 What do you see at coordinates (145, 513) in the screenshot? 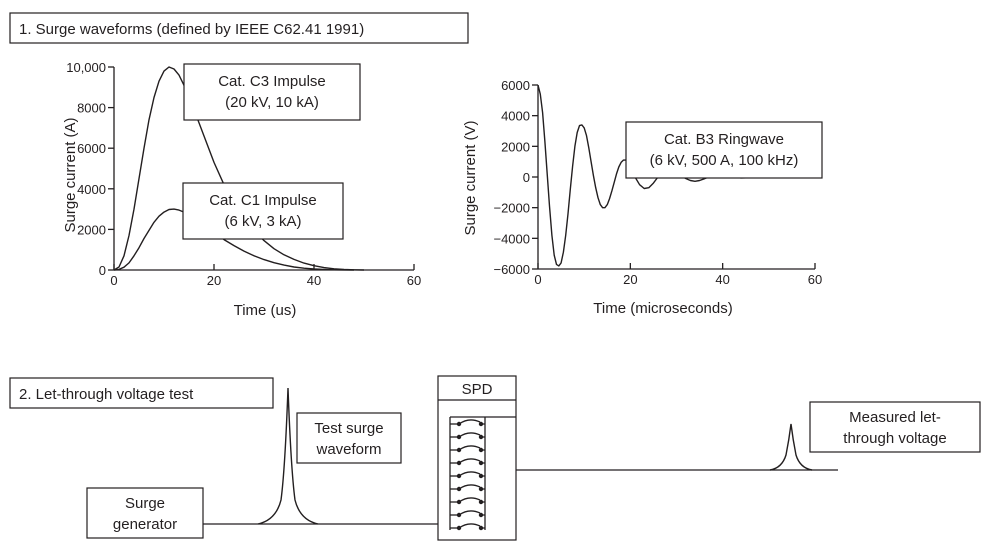
I see `surge-generator-box: Surge generator` at bounding box center [145, 513].